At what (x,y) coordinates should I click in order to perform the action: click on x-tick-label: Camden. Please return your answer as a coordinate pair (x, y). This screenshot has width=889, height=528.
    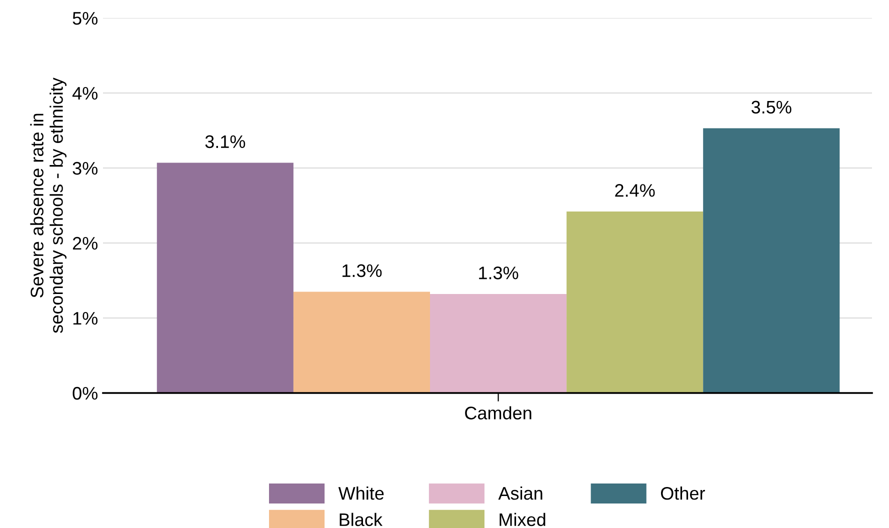
    Looking at the image, I should click on (498, 413).